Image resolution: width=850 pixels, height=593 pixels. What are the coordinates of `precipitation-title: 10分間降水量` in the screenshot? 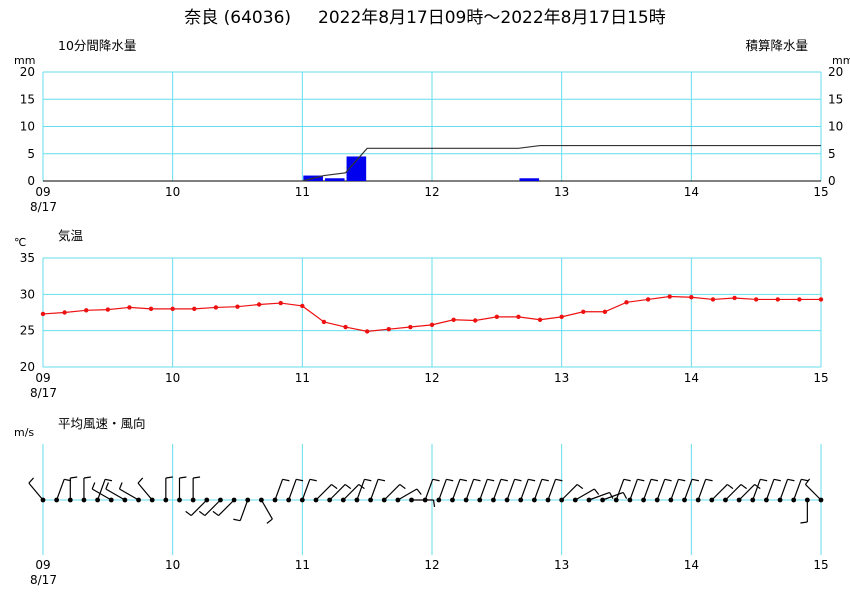 It's located at (97, 45).